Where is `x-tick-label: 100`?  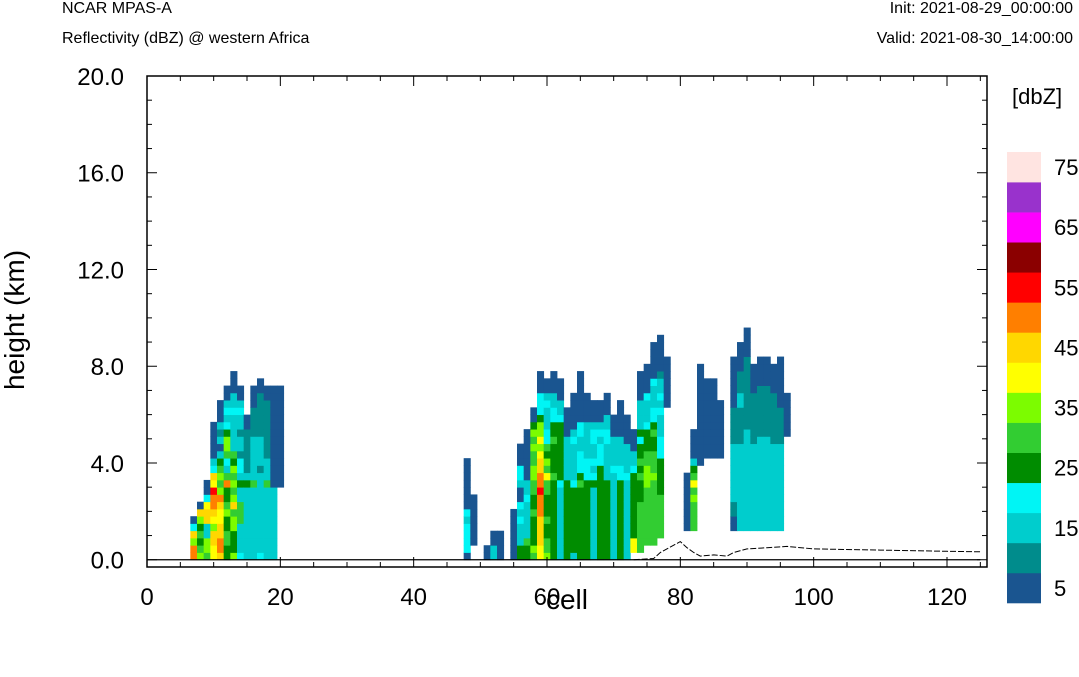 x-tick-label: 100 is located at coordinates (814, 597).